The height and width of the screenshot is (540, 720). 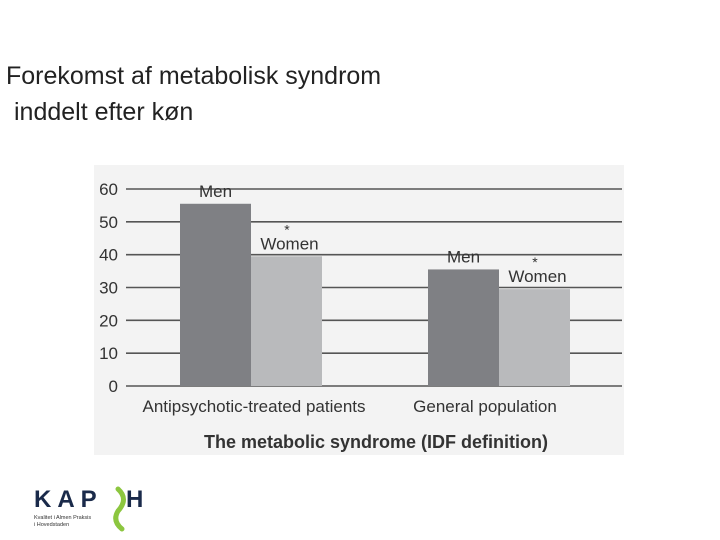 I want to click on y-axis-ticks: 0 10 20 30 40 50 60, so click(x=108, y=288).